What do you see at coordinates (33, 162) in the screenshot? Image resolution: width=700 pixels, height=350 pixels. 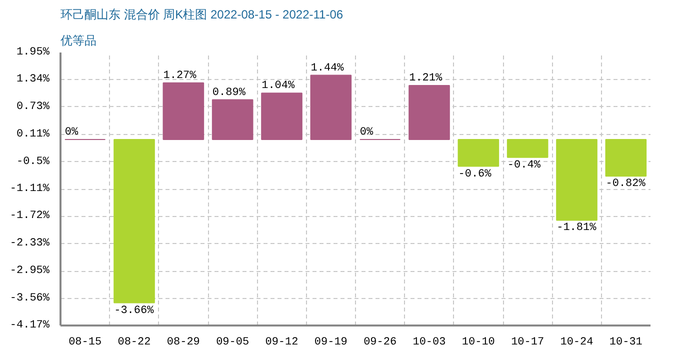 I see `y-tick-label: -0.5%` at bounding box center [33, 162].